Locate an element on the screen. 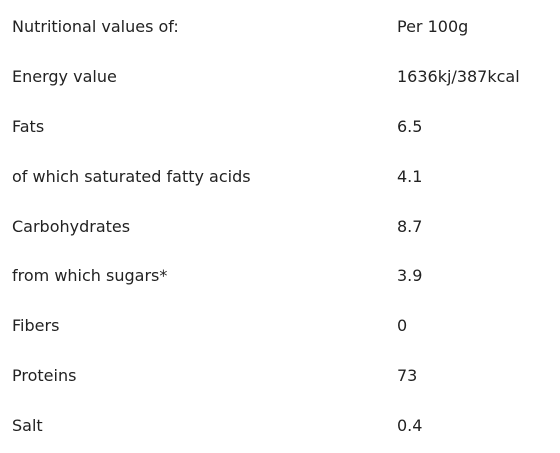  value-cell: 8.7 is located at coordinates (410, 226).